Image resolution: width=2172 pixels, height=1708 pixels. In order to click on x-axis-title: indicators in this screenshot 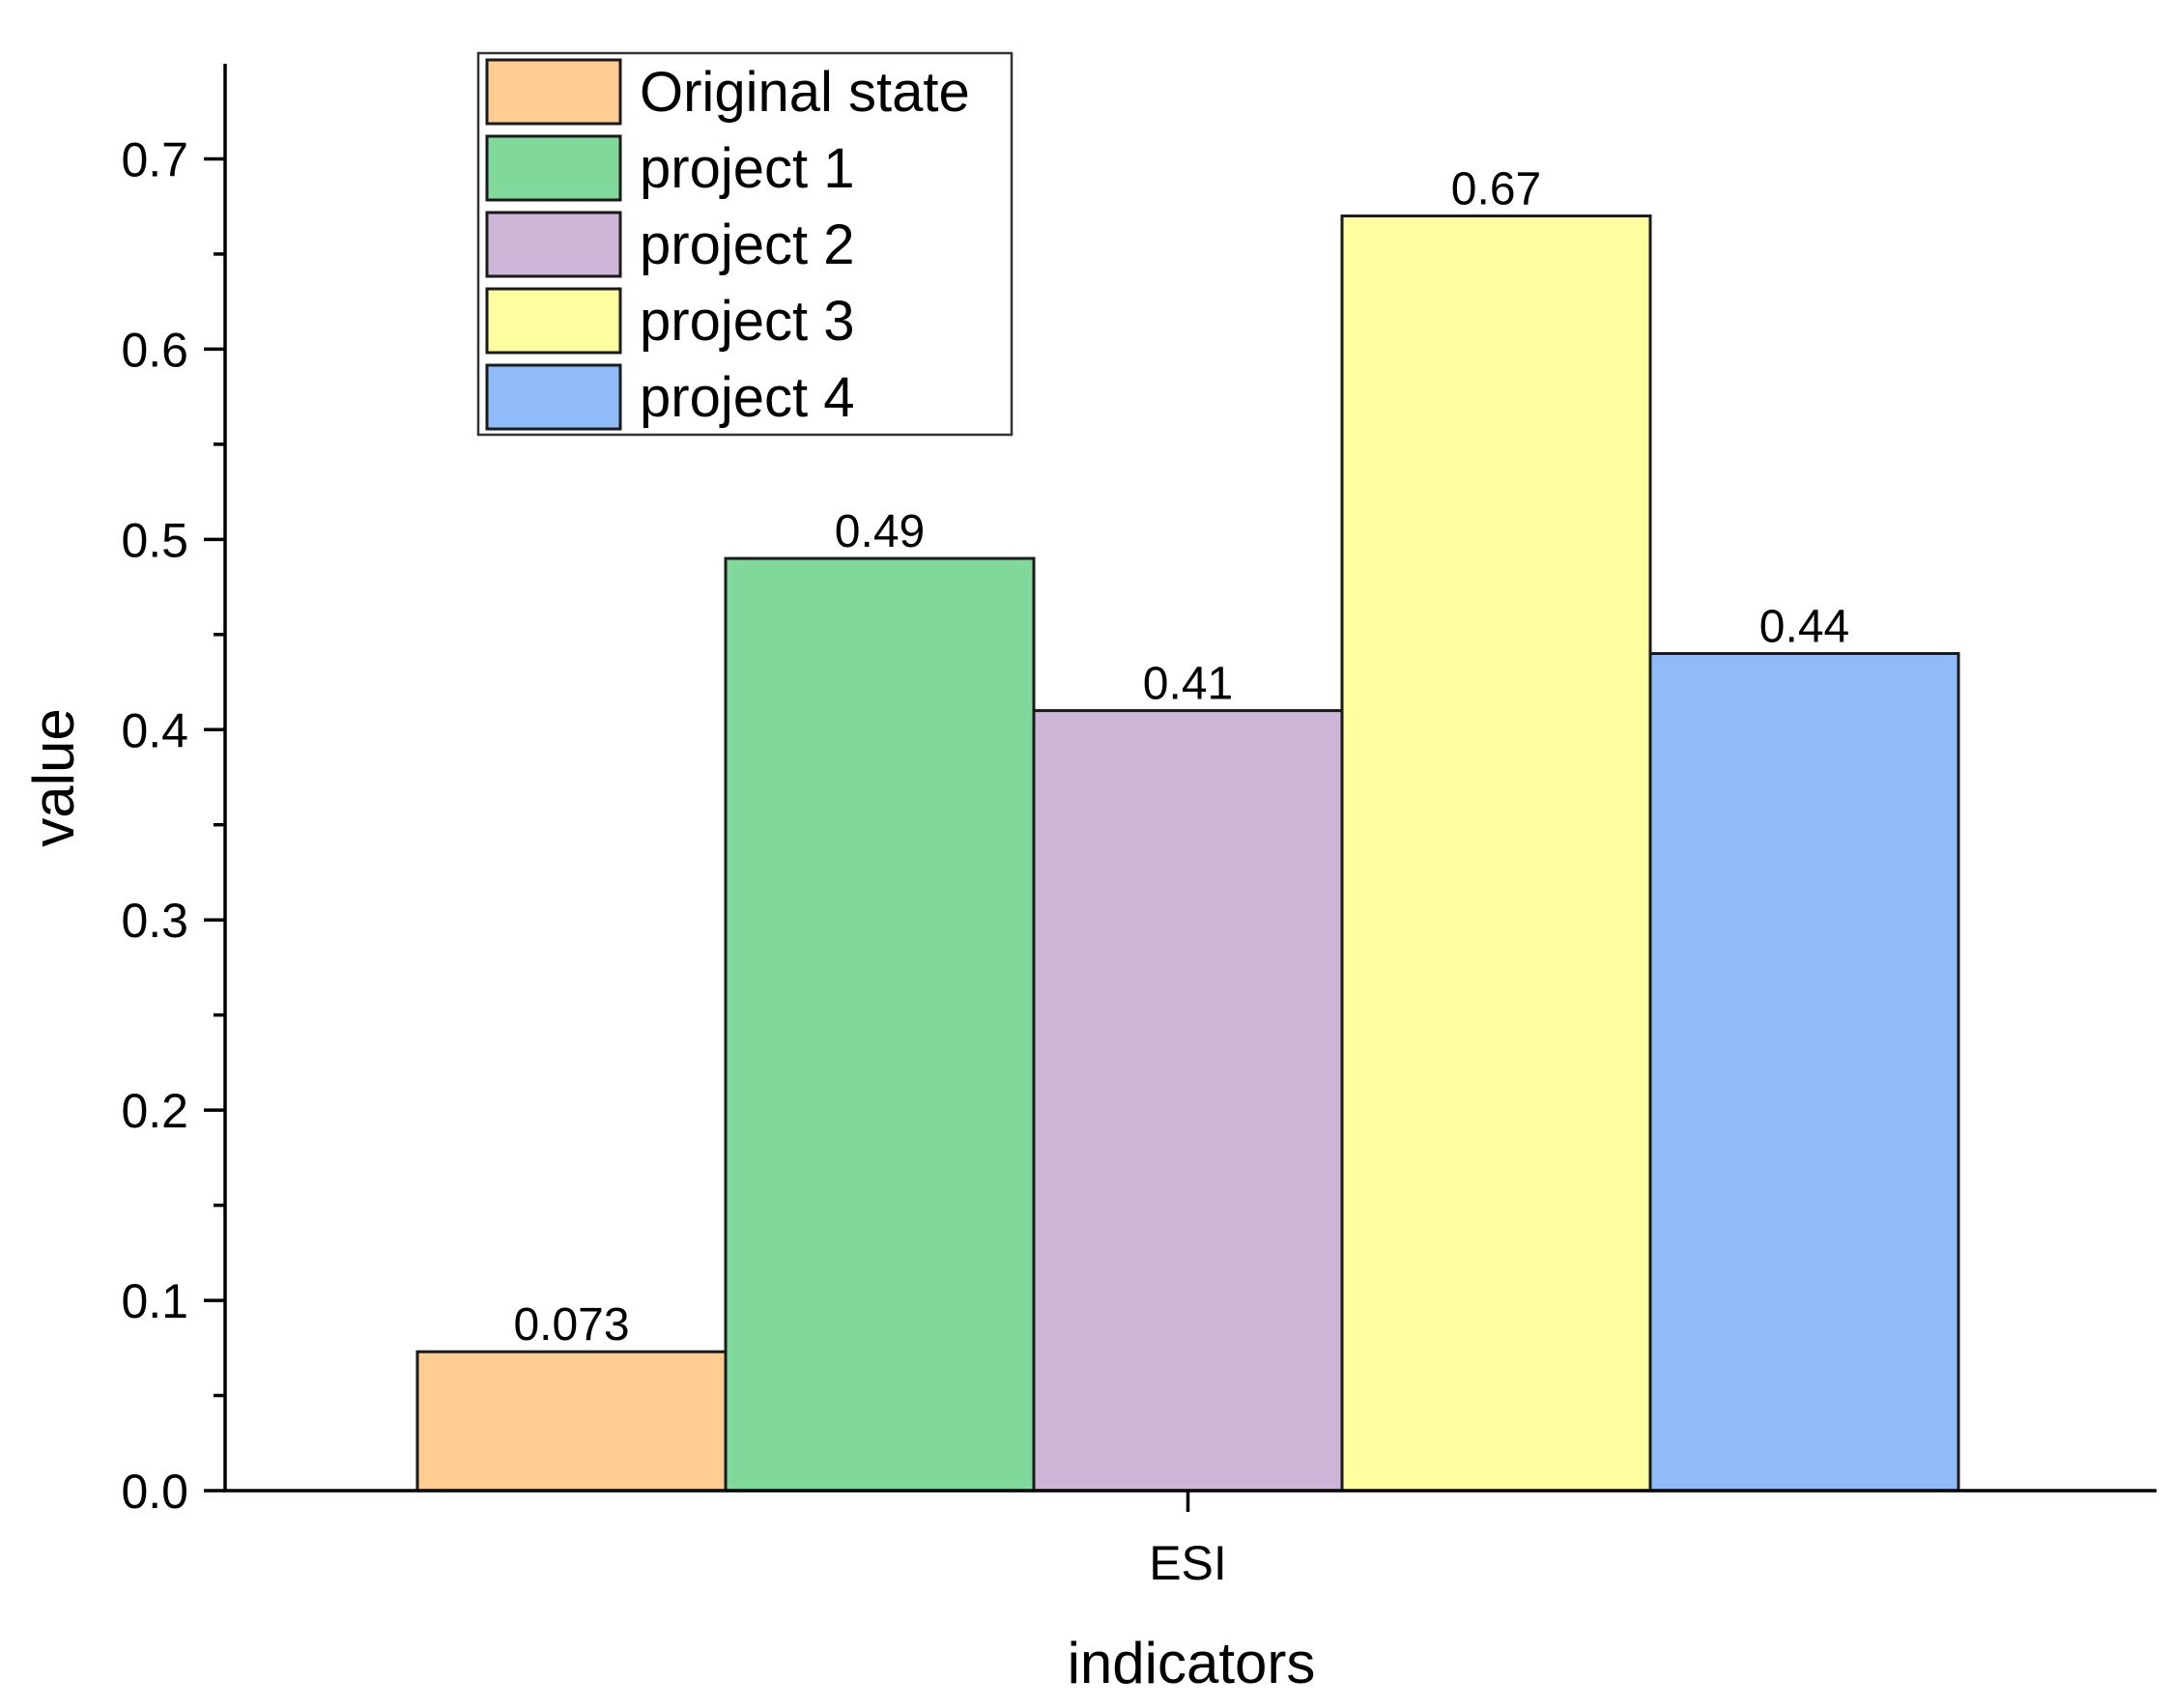, I will do `click(1192, 1663)`.